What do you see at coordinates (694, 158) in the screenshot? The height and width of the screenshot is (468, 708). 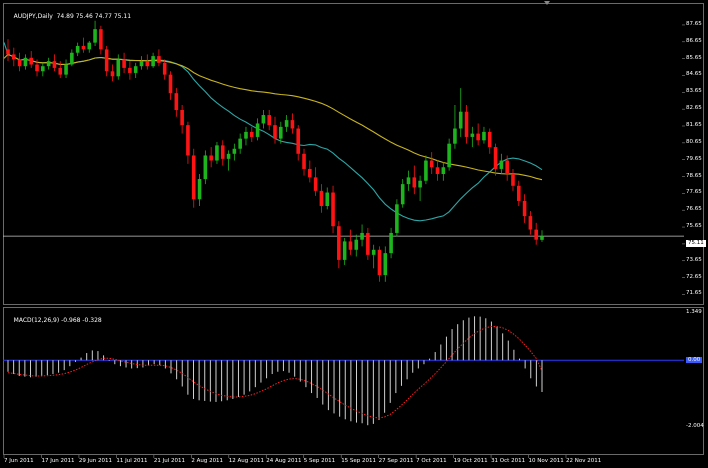 I see `price-axis-label: 79.65` at bounding box center [694, 158].